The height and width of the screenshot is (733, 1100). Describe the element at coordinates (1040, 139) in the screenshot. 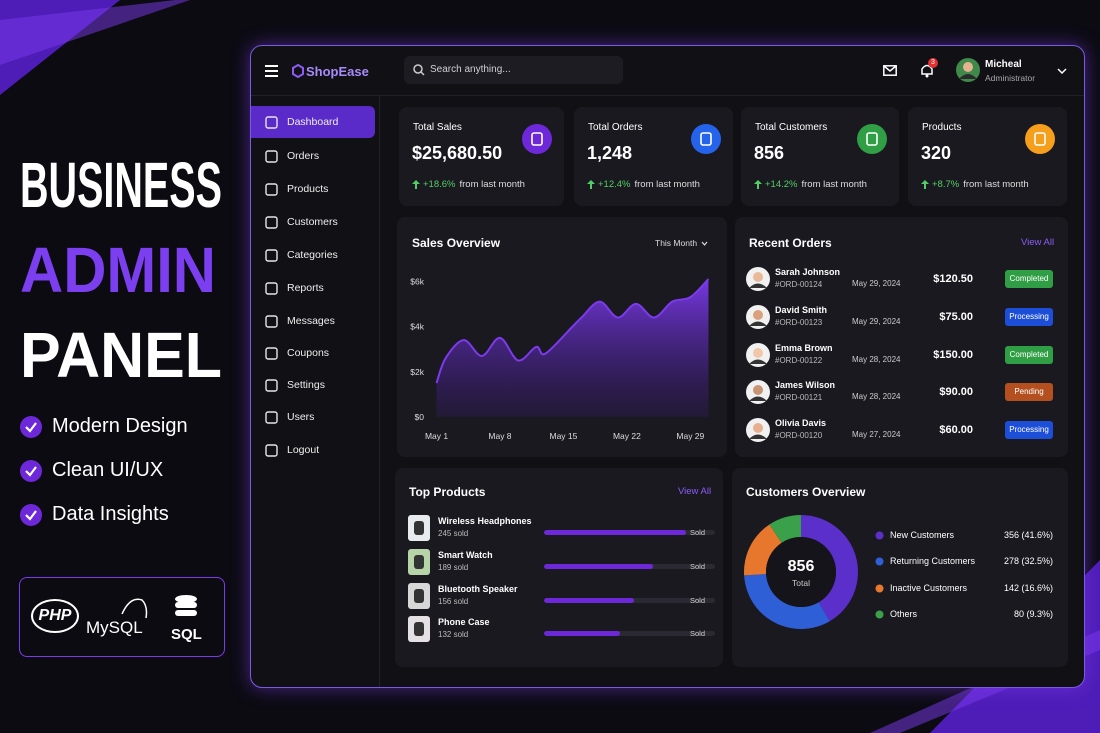

I see `stat-icon` at that location.